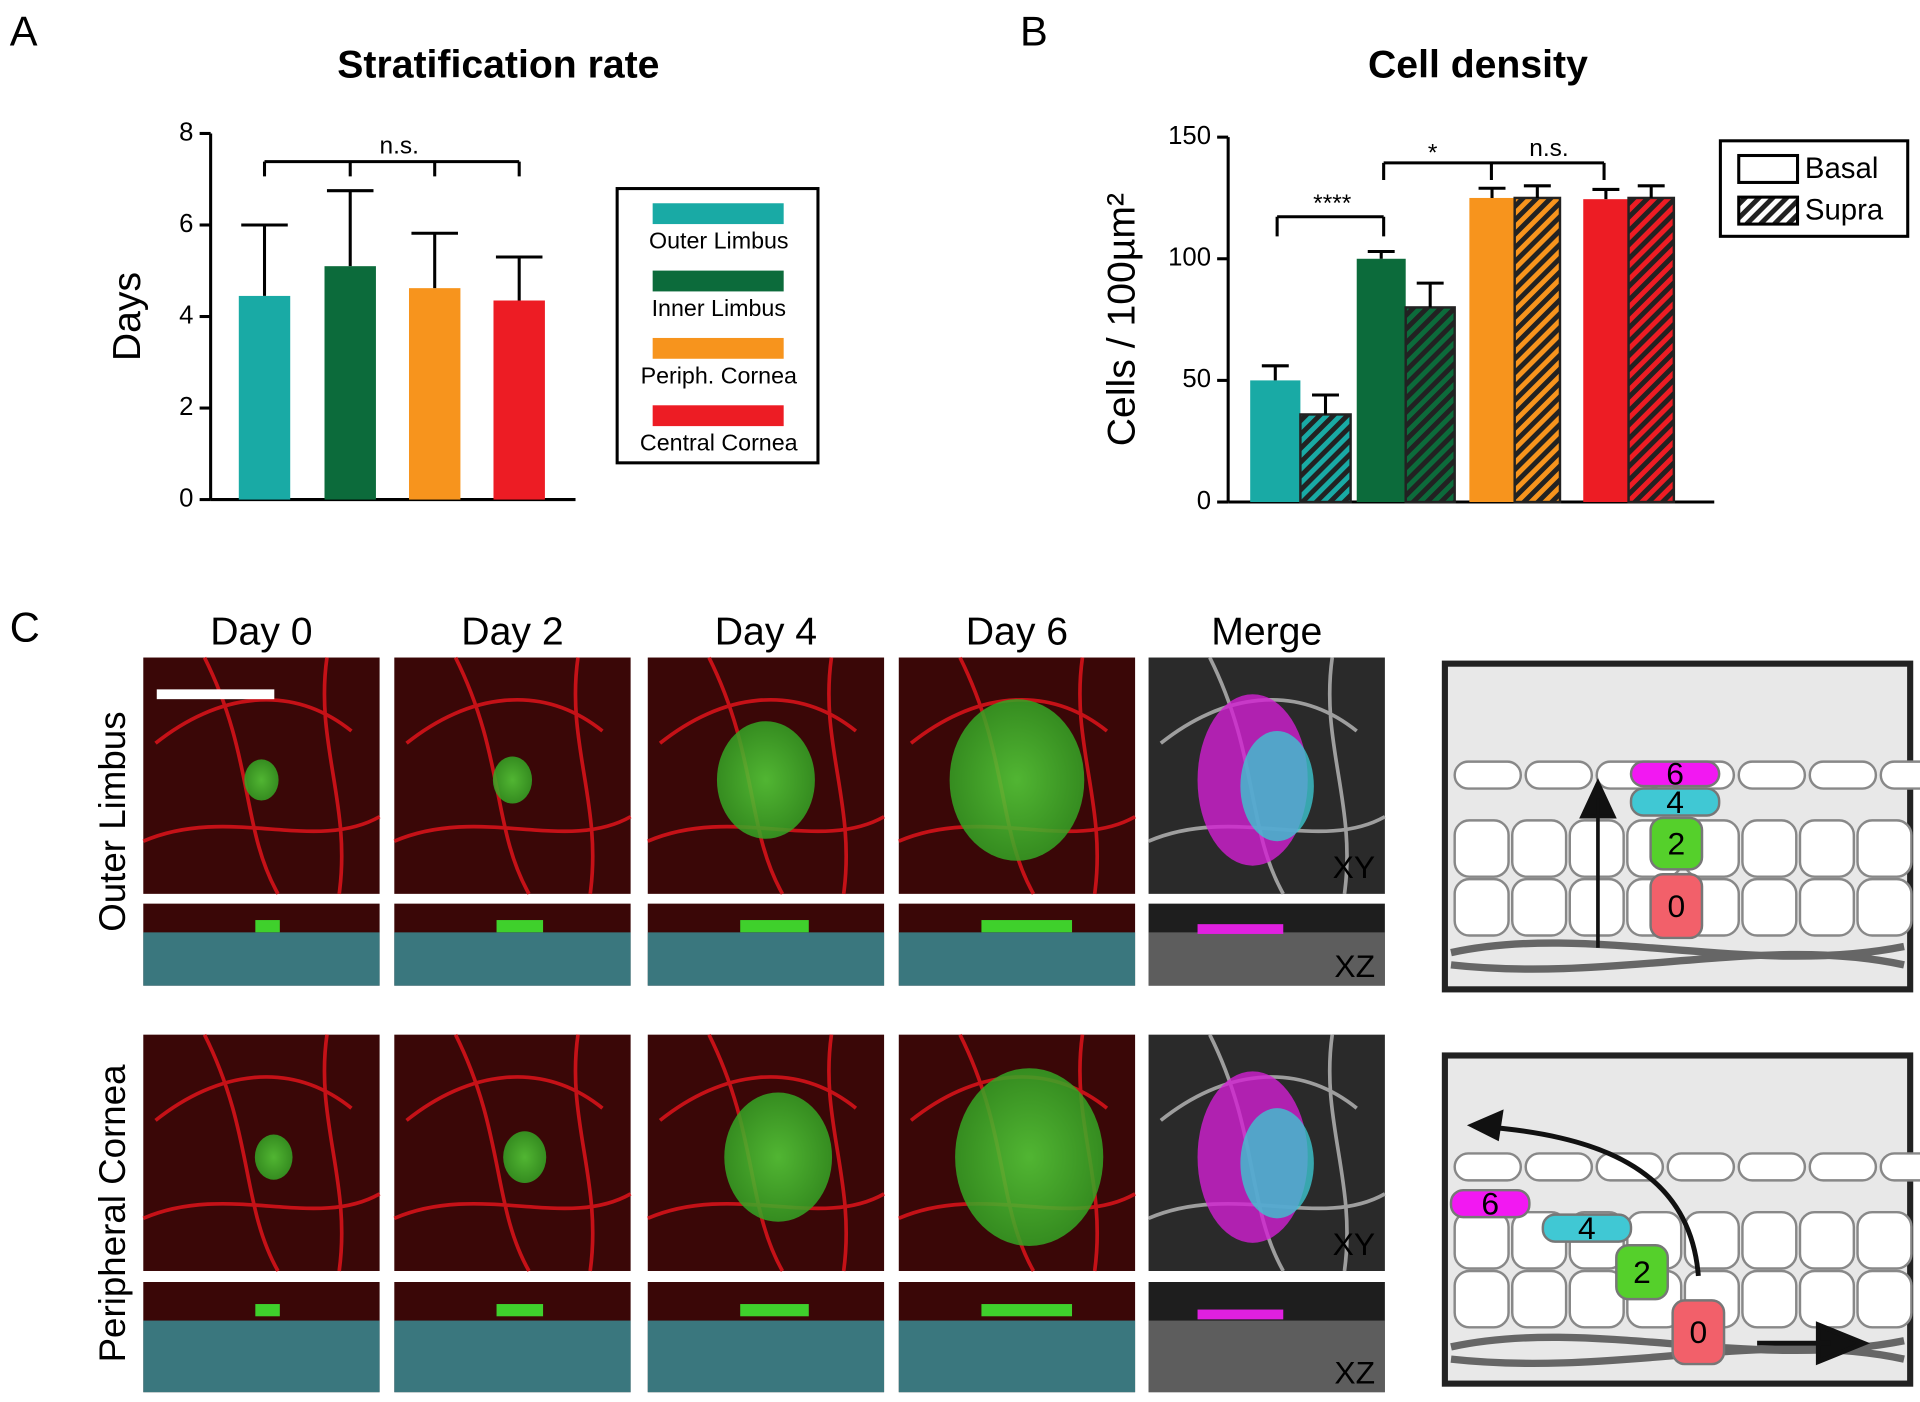 The width and height of the screenshot is (1920, 1402). I want to click on legend-label: Outer Limbus, so click(719, 241).